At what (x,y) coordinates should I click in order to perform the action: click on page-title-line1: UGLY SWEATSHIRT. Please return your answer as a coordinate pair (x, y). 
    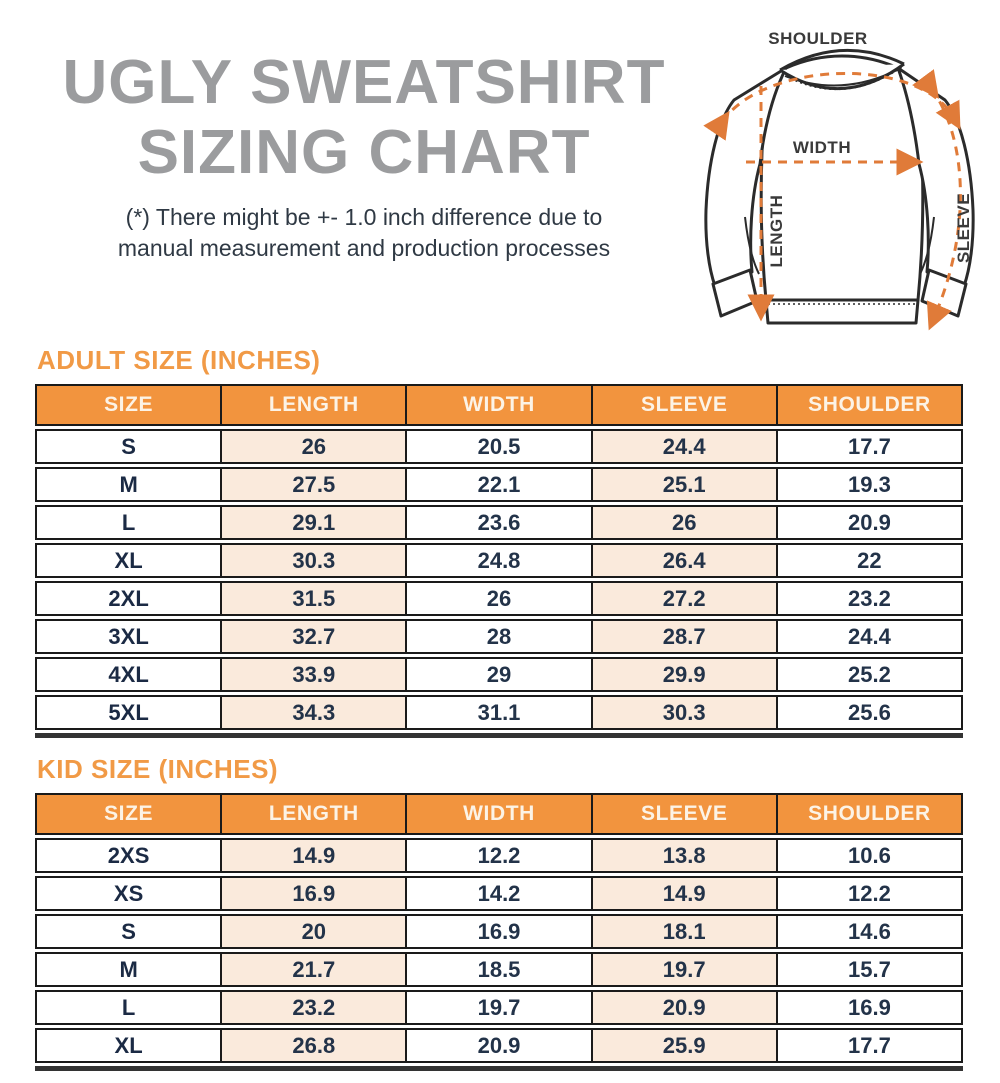
    Looking at the image, I should click on (364, 82).